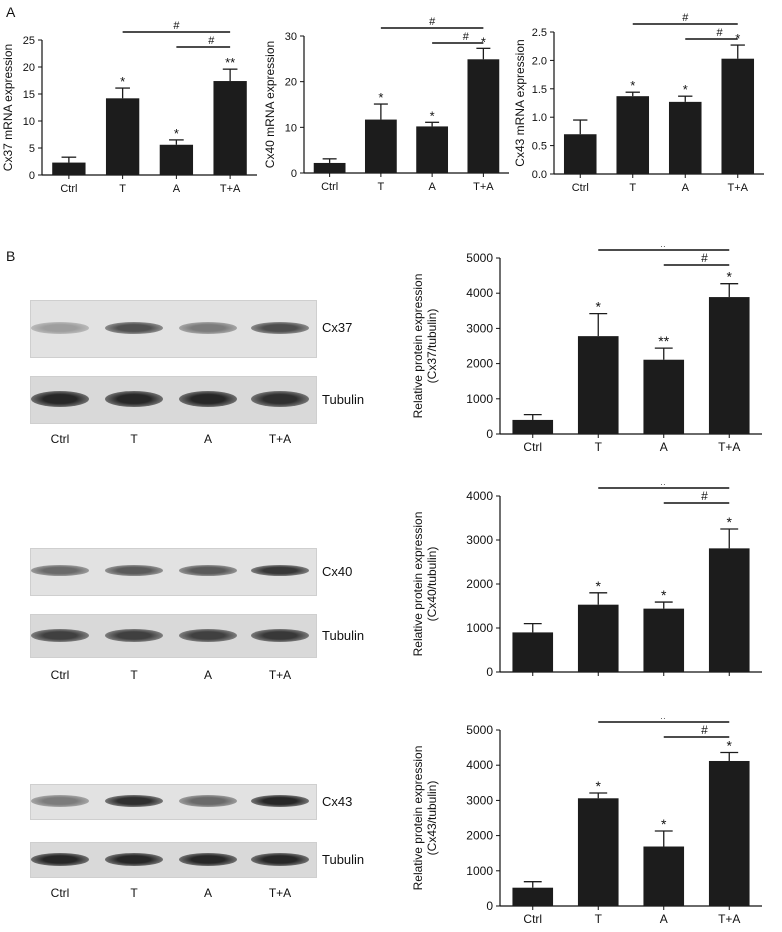 Image resolution: width=782 pixels, height=932 pixels. I want to click on loading-label: Tubulin, so click(343, 859).